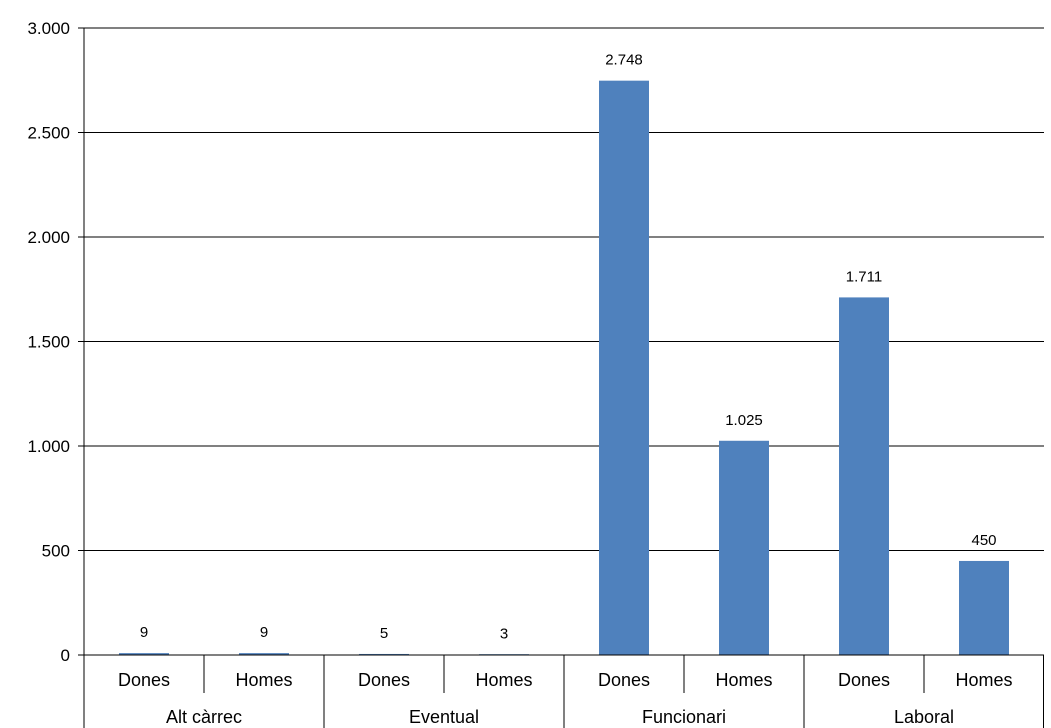 The image size is (1051, 728). I want to click on data-label: 3, so click(504, 633).